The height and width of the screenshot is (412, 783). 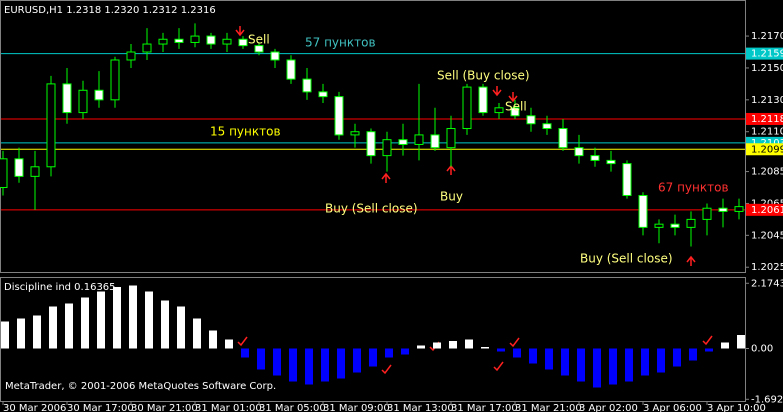 What do you see at coordinates (340, 43) in the screenshot?
I see `annotation: 57 пунктов` at bounding box center [340, 43].